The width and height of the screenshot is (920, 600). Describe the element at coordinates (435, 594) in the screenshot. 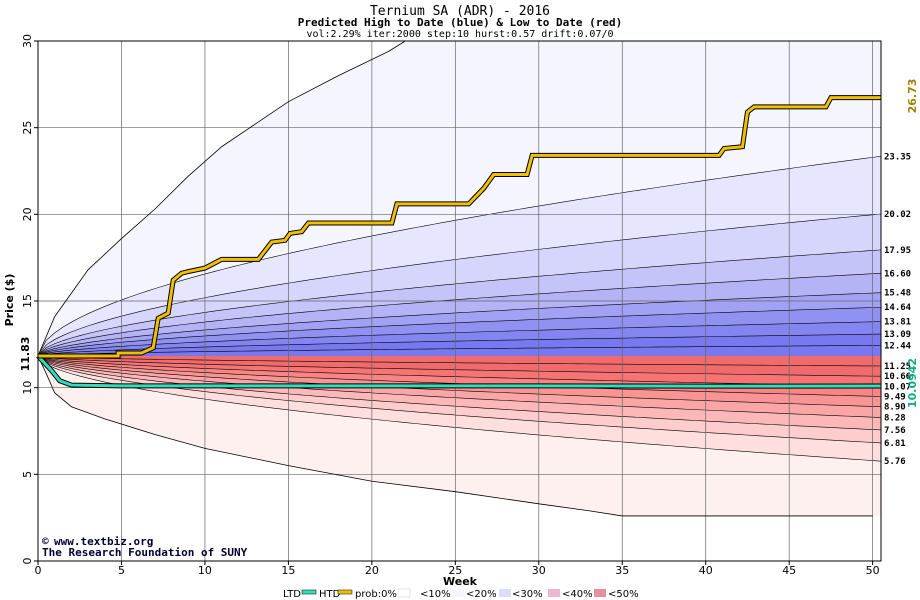

I see `legend-lt10-label: <10%` at that location.